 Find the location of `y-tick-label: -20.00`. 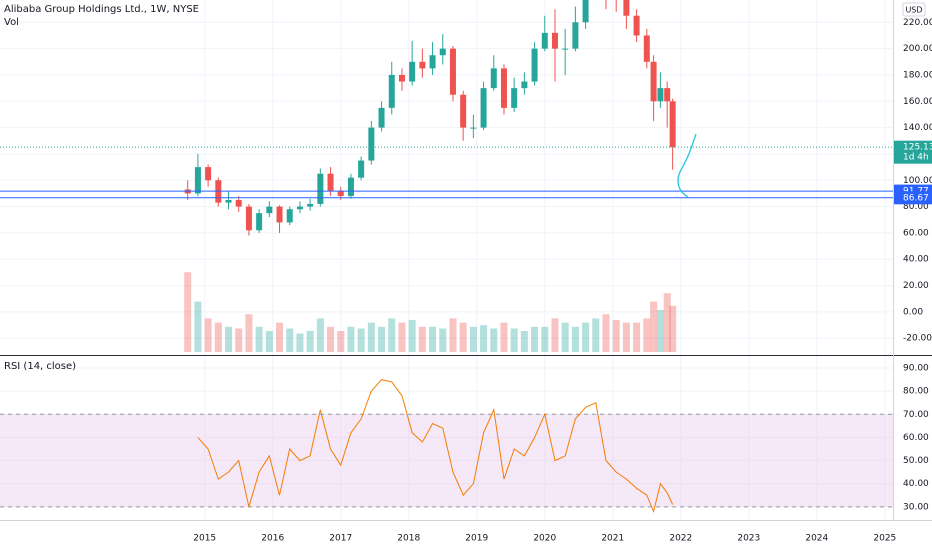

y-tick-label: -20.00 is located at coordinates (917, 339).